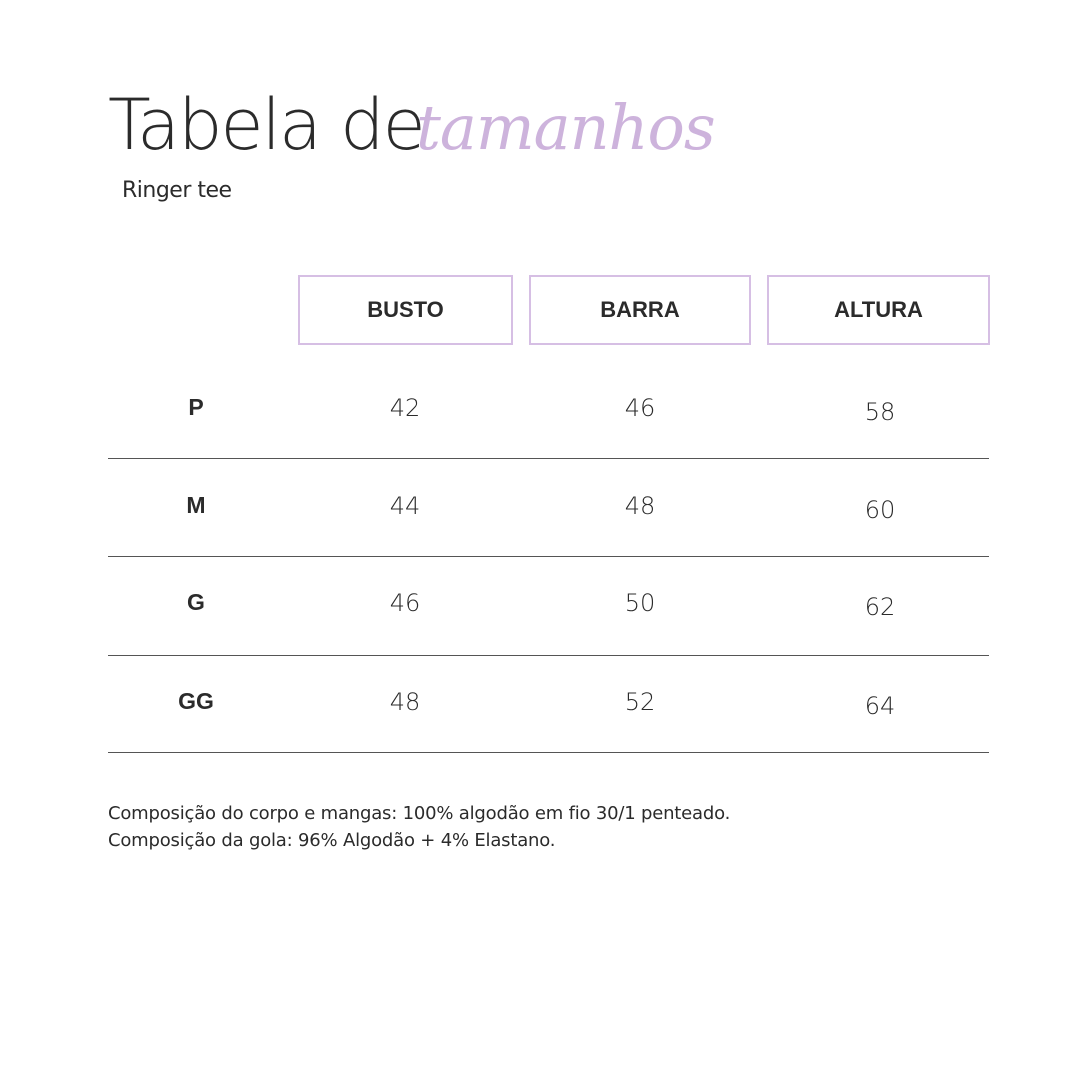 This screenshot has width=1080, height=1080. Describe the element at coordinates (405, 506) in the screenshot. I see `measurement-busto: 44` at that location.